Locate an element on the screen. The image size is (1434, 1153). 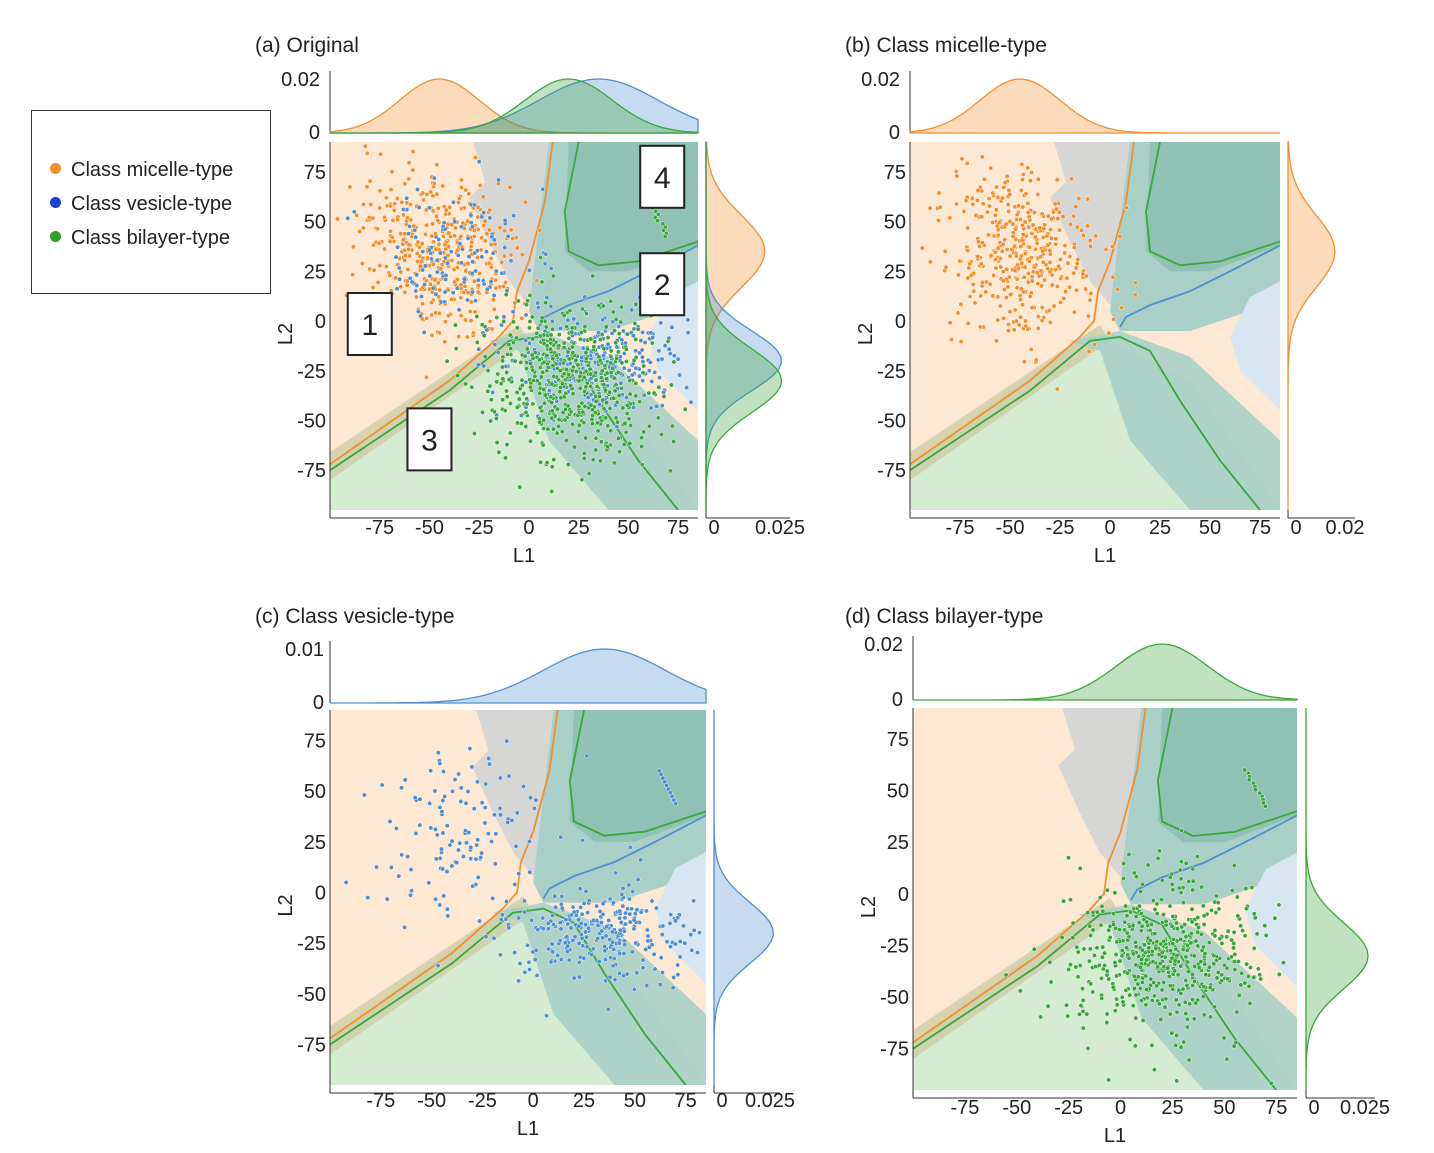
y-tick-label: -75 is located at coordinates (894, 1050).